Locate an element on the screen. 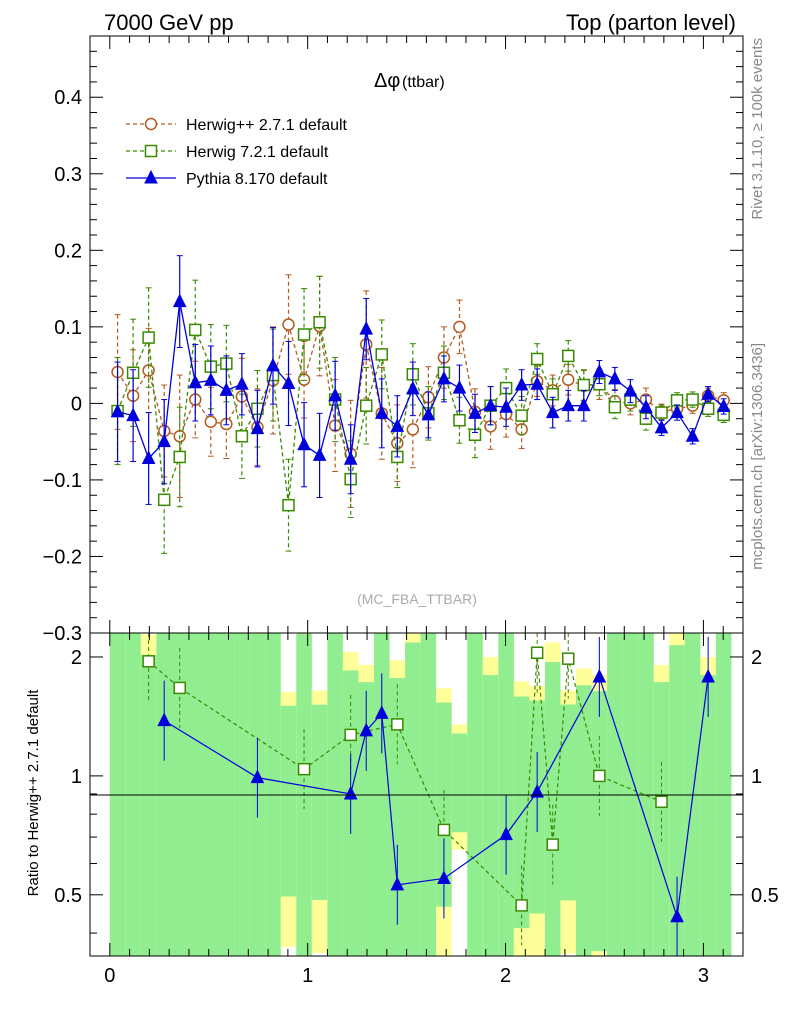  ratio-y-tick-label-right: 0.5 is located at coordinates (765, 896).